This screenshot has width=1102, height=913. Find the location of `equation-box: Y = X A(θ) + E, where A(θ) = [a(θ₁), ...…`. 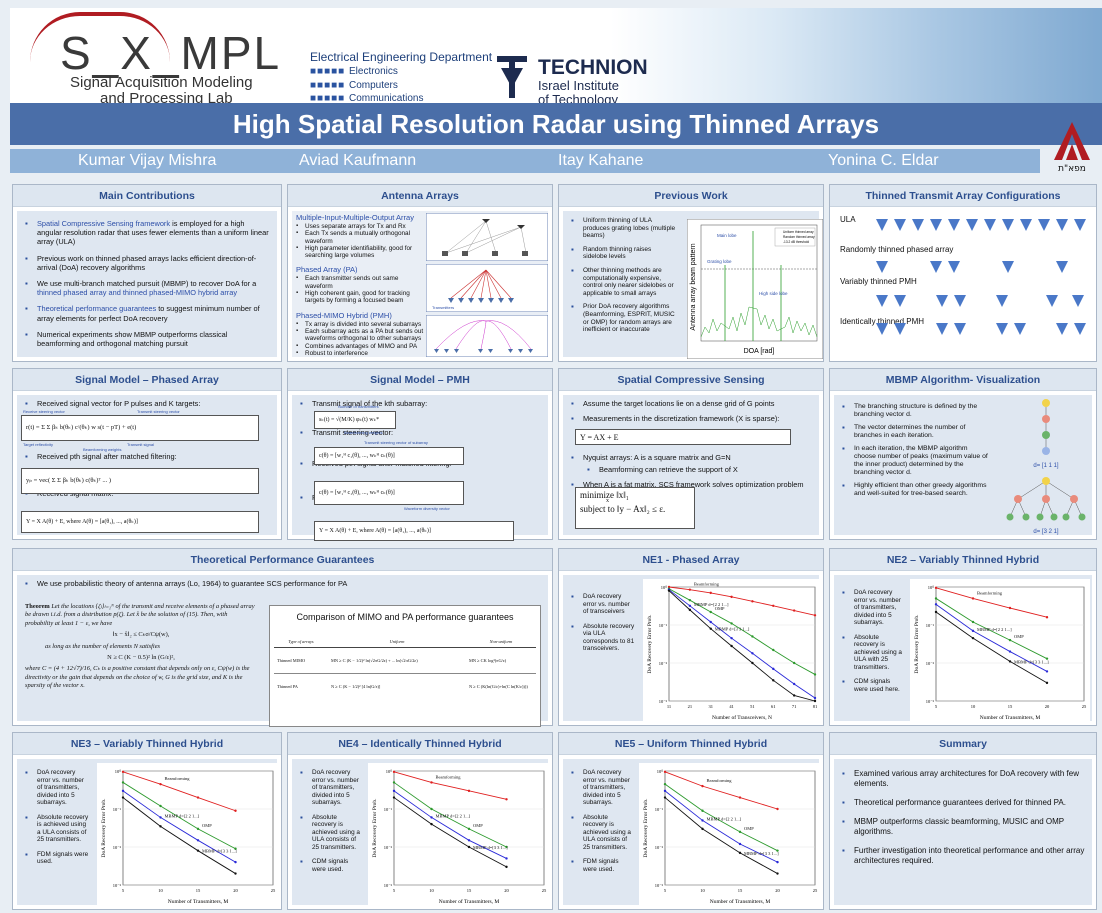

equation-box: Y = X A(θ) + E, where A(θ) = [a(θ₁), ...… is located at coordinates (414, 531).